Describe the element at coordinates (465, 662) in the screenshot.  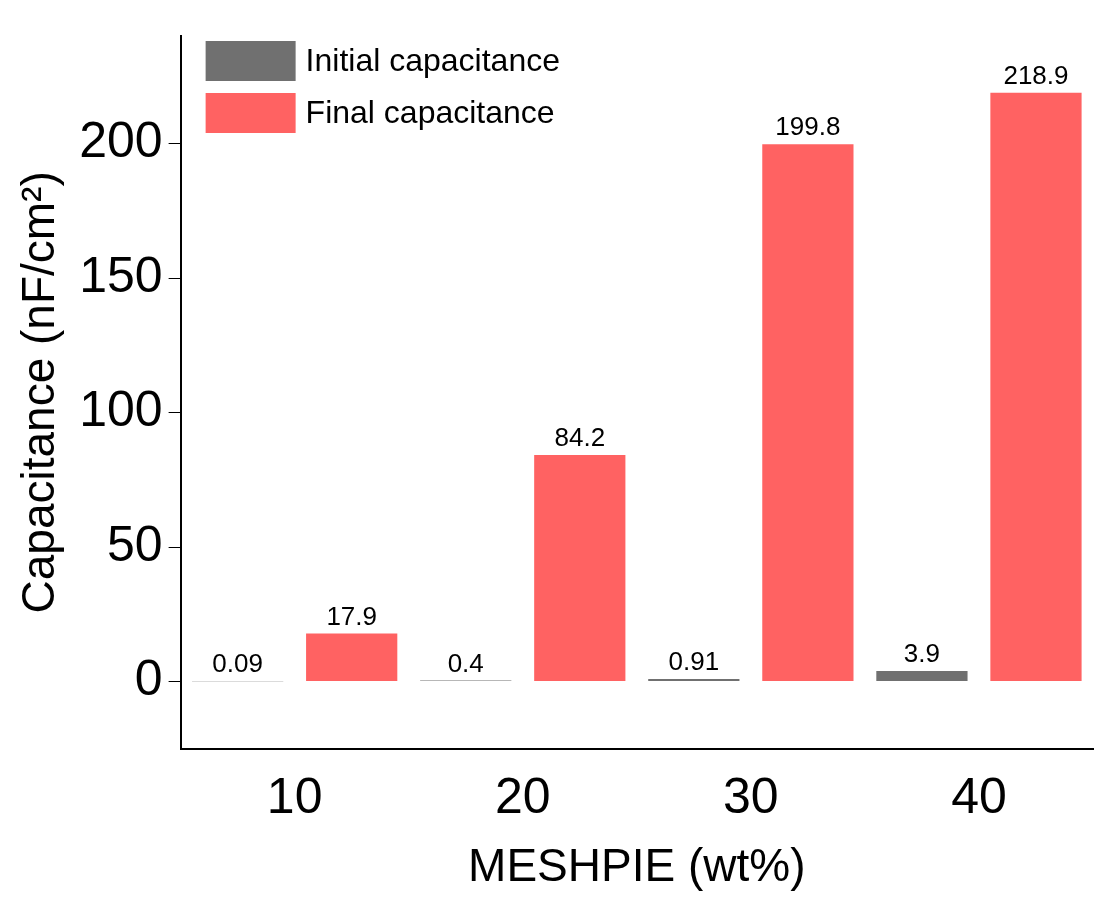
I see `data-label: 0.4` at that location.